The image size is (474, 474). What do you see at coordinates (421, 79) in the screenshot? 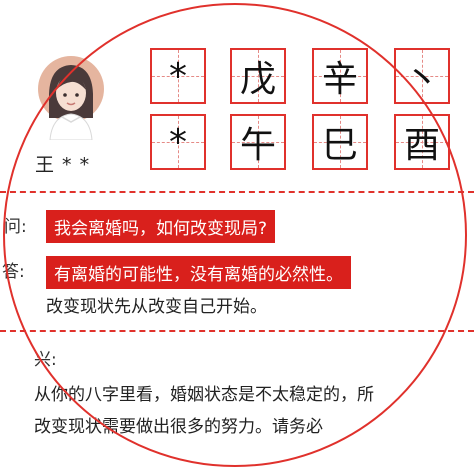
I see `bazi-char: 丶` at bounding box center [421, 79].